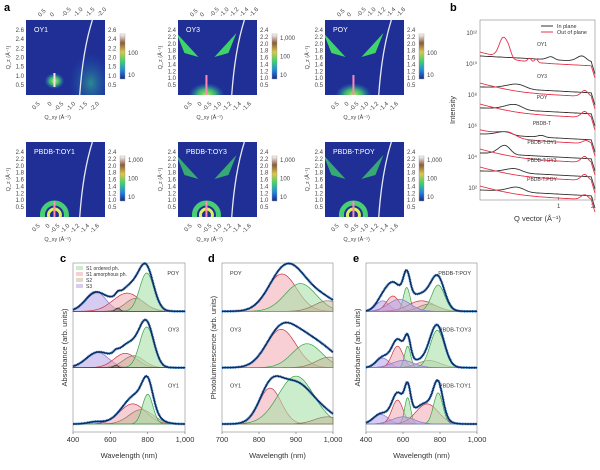  I want to click on x-tick-label-top: -1.0, so click(372, 12).